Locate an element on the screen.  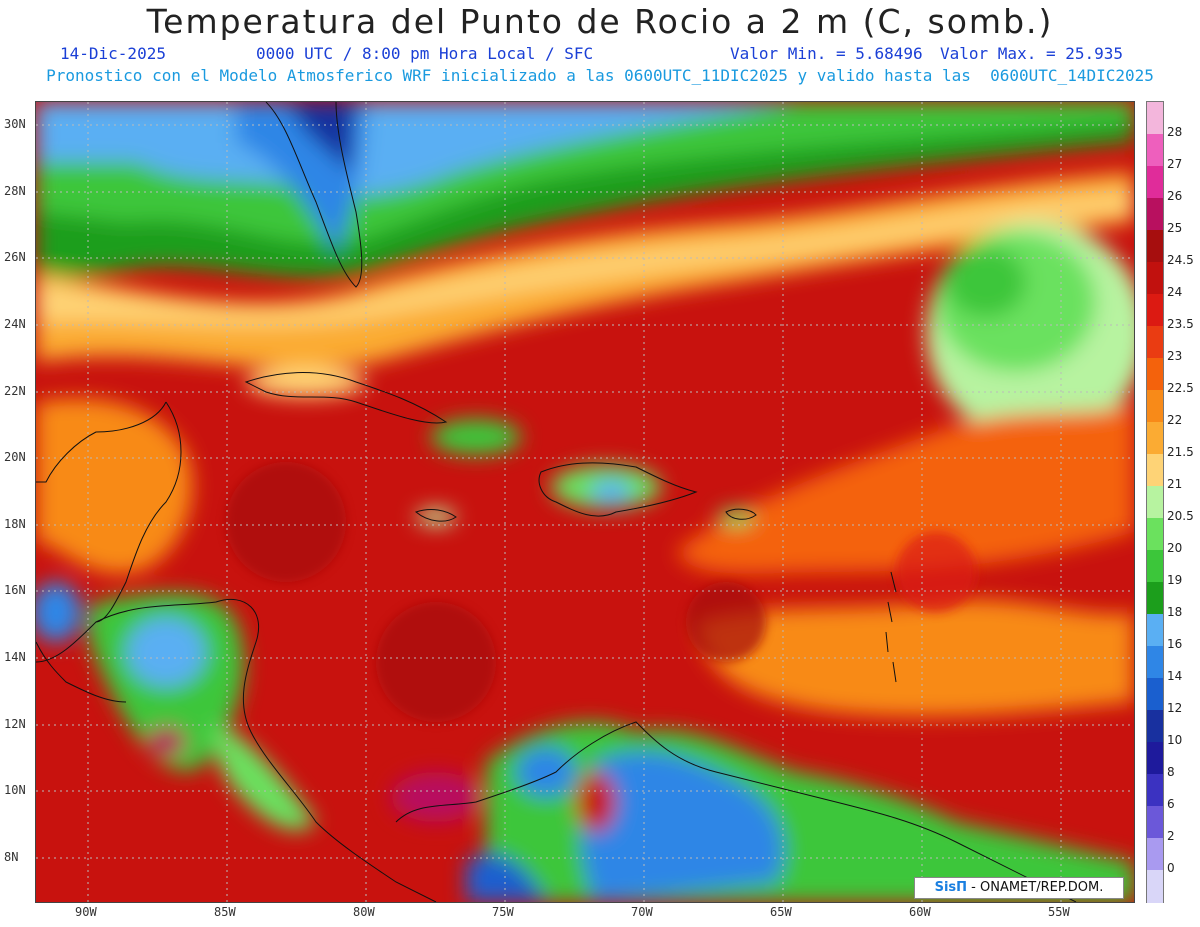
colorbar-label: 2 is located at coordinates (1171, 836).